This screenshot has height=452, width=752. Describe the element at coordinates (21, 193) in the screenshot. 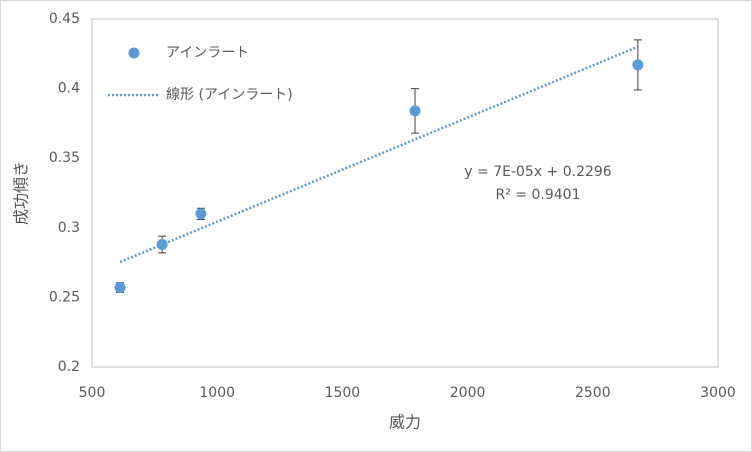

I see `y-axis-title: 成功傾き` at that location.